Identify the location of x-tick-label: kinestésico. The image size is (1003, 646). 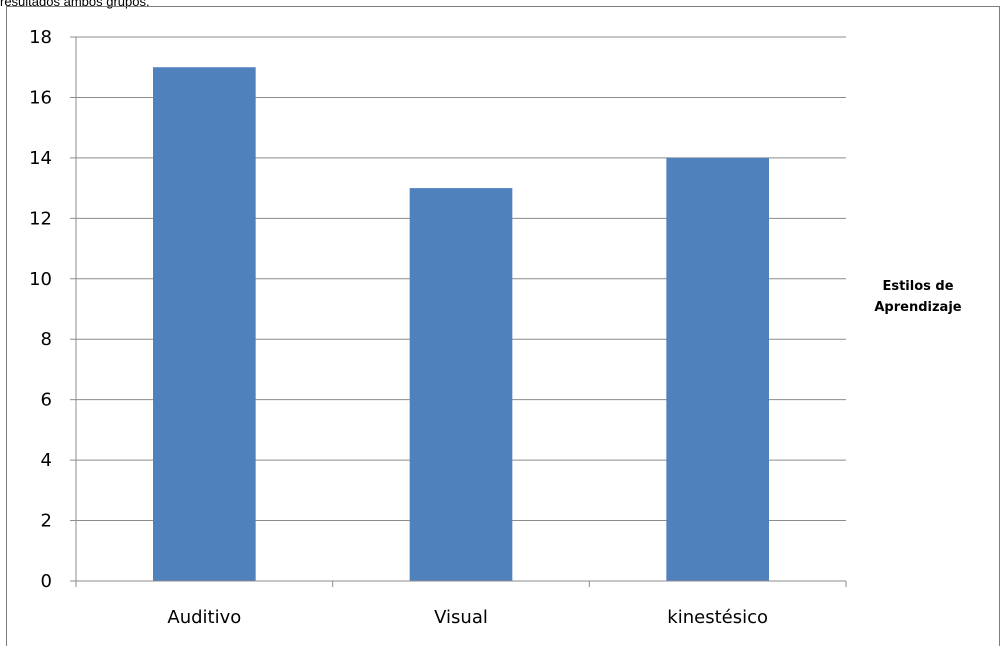
(717, 617).